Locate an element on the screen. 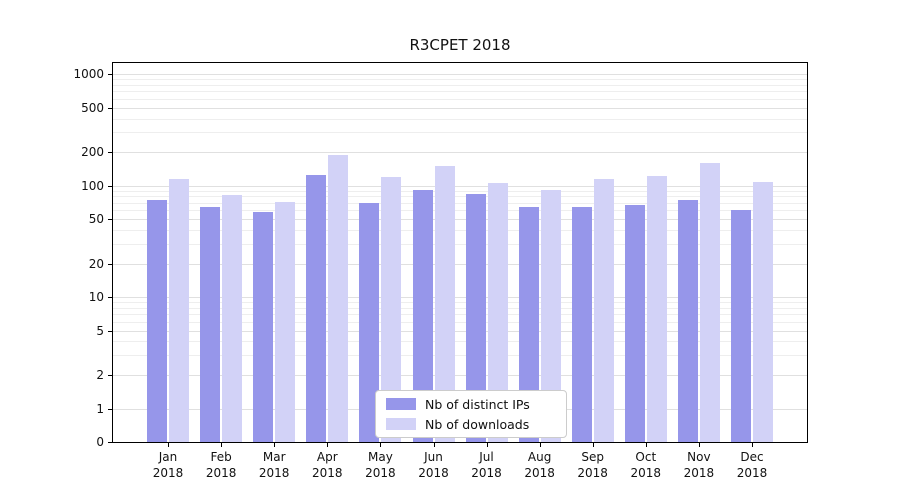 The image size is (900, 500). x-tick-label: Aug 2018 is located at coordinates (540, 466).